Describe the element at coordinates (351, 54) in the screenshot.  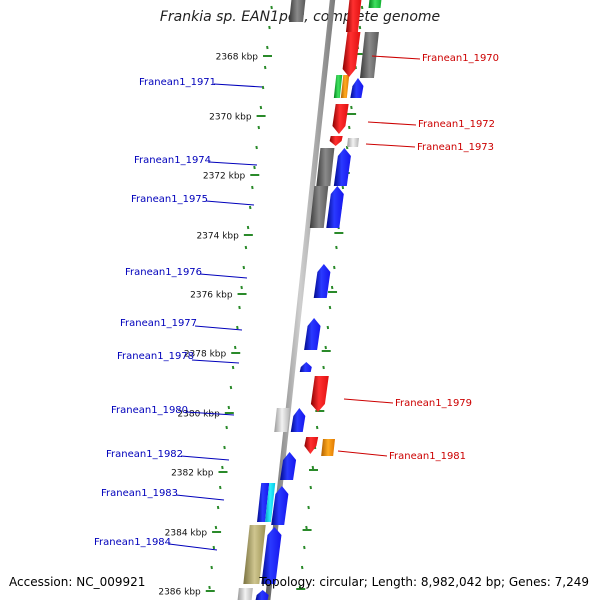
I see `gene-1970` at that location.